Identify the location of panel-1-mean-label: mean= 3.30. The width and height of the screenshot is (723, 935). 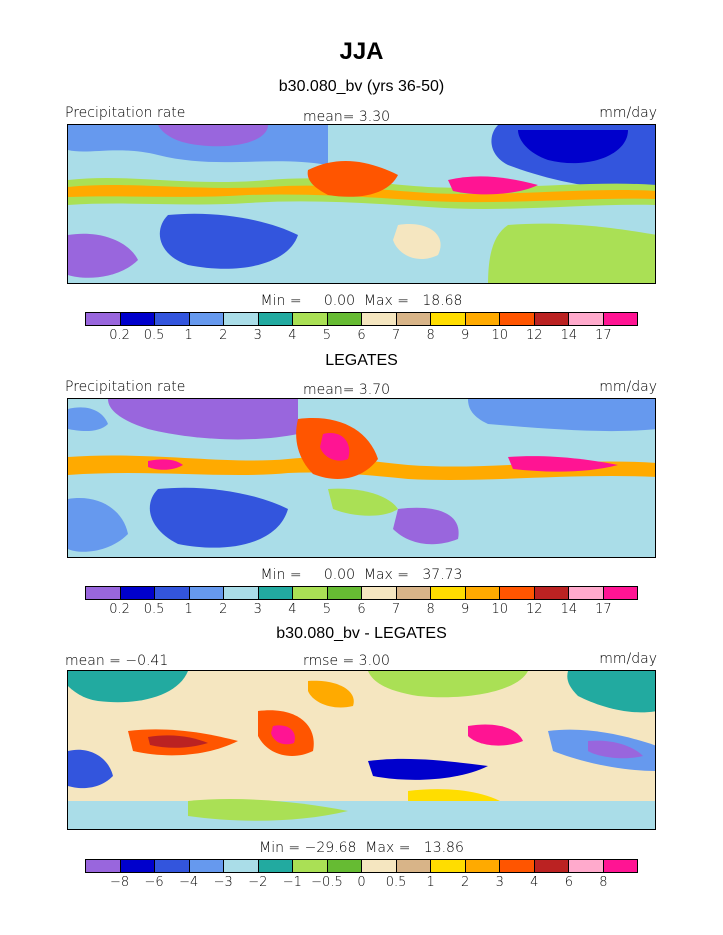
(347, 117).